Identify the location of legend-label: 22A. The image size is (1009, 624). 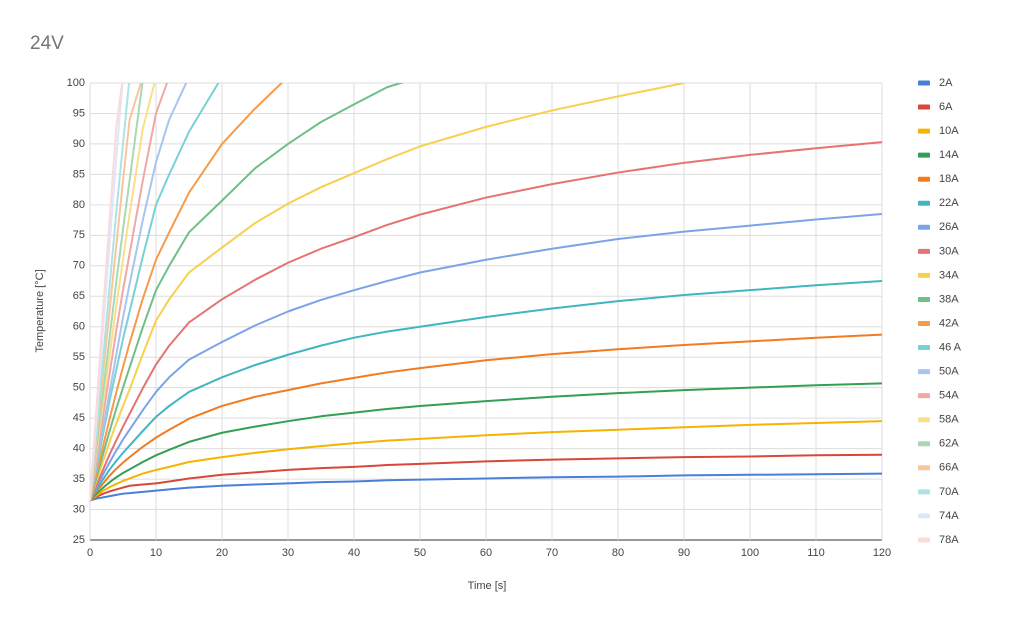
(949, 203).